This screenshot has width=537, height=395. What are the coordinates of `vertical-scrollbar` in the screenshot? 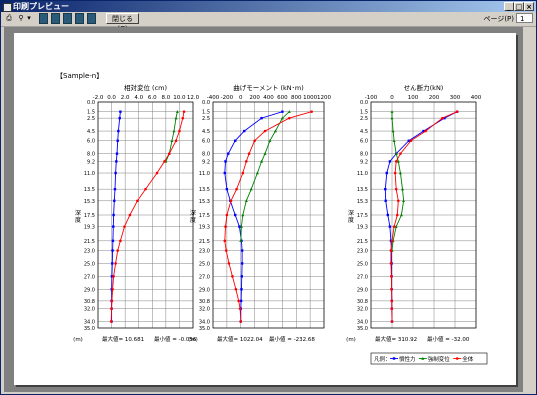 It's located at (528, 209).